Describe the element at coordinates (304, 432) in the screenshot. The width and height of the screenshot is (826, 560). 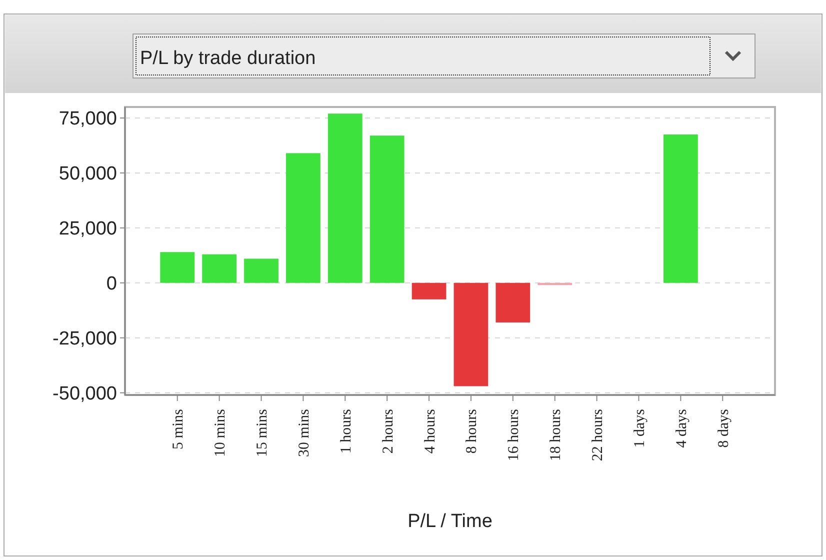
I see `x-tick-label: 30 mins` at that location.